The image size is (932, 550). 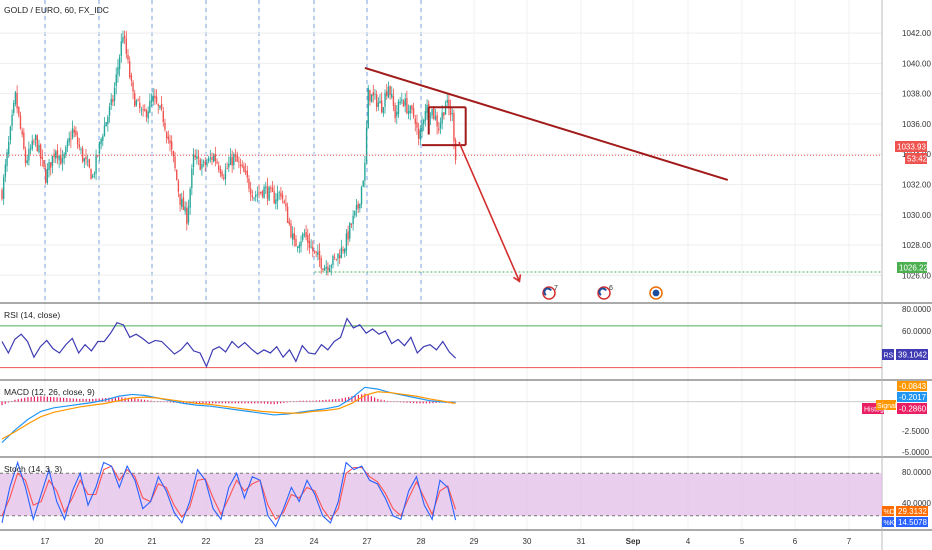 What do you see at coordinates (912, 354) in the screenshot?
I see `rsi-value-bg` at bounding box center [912, 354].